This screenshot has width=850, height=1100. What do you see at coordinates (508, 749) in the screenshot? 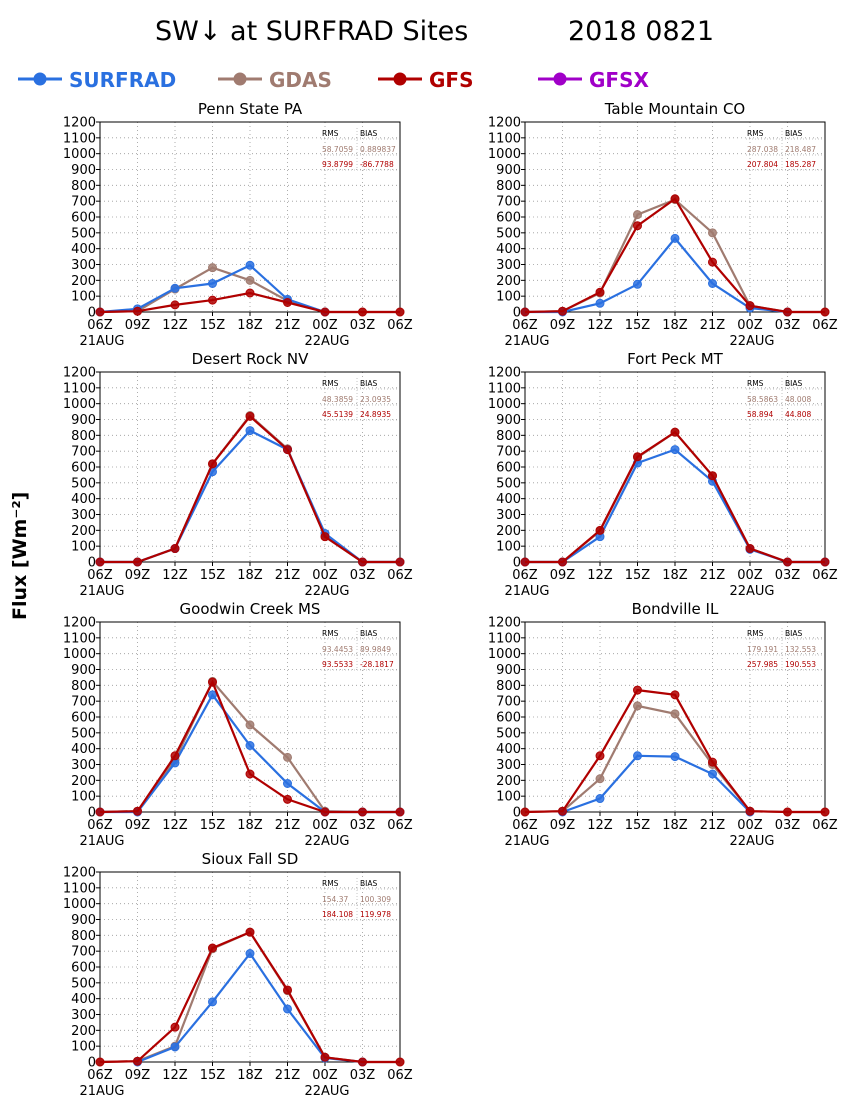
I see `y-tick-label: 400` at bounding box center [508, 749].